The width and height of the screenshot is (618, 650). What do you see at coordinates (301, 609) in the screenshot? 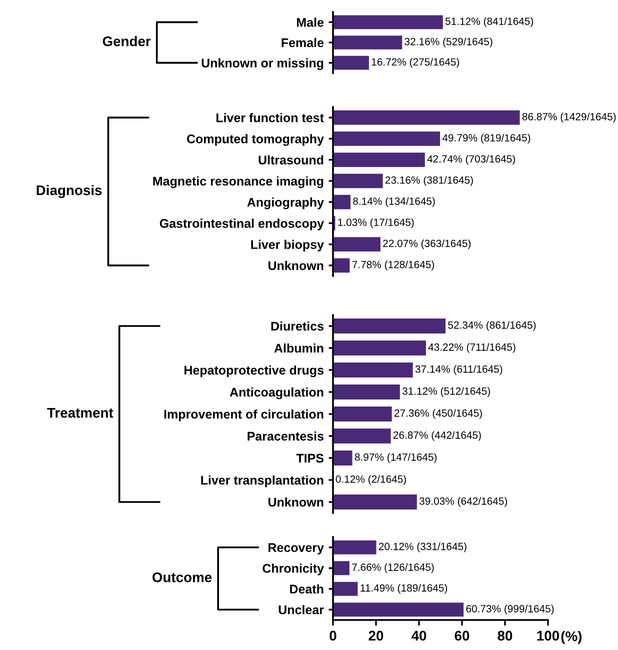
I see `y-tick-label: Unclear` at bounding box center [301, 609].